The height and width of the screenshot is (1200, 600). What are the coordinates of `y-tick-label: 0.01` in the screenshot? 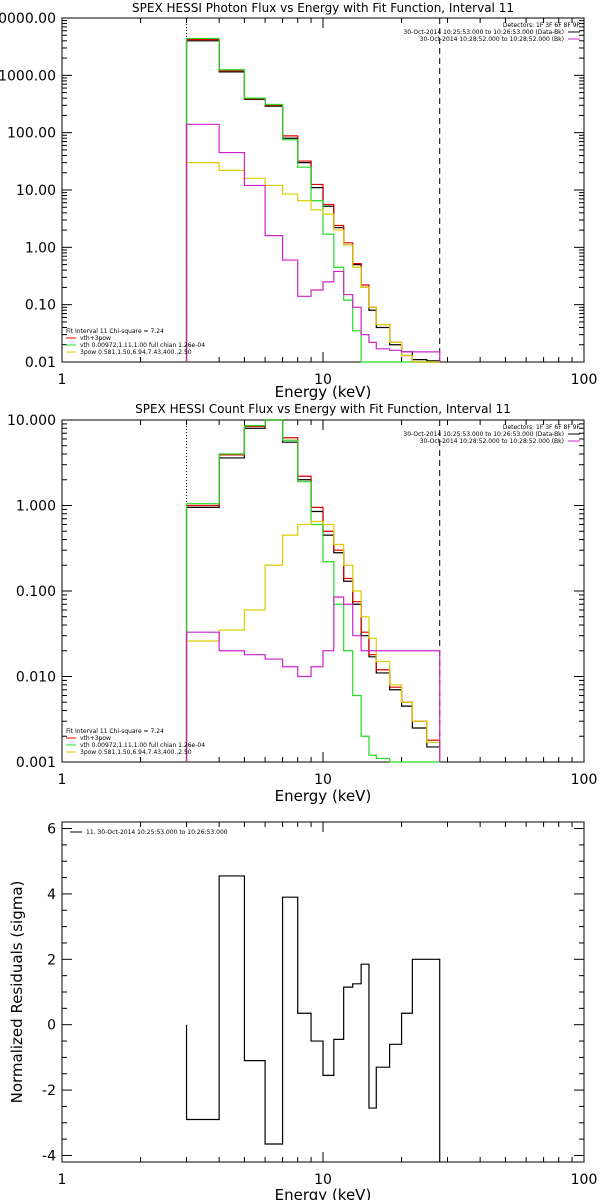 It's located at (40, 363).